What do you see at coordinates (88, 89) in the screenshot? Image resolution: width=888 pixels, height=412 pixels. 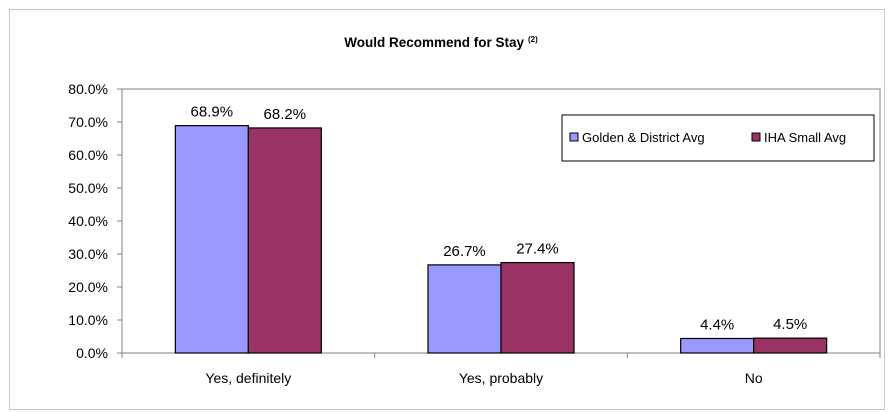 I see `y-tick-label: 80.0%` at bounding box center [88, 89].